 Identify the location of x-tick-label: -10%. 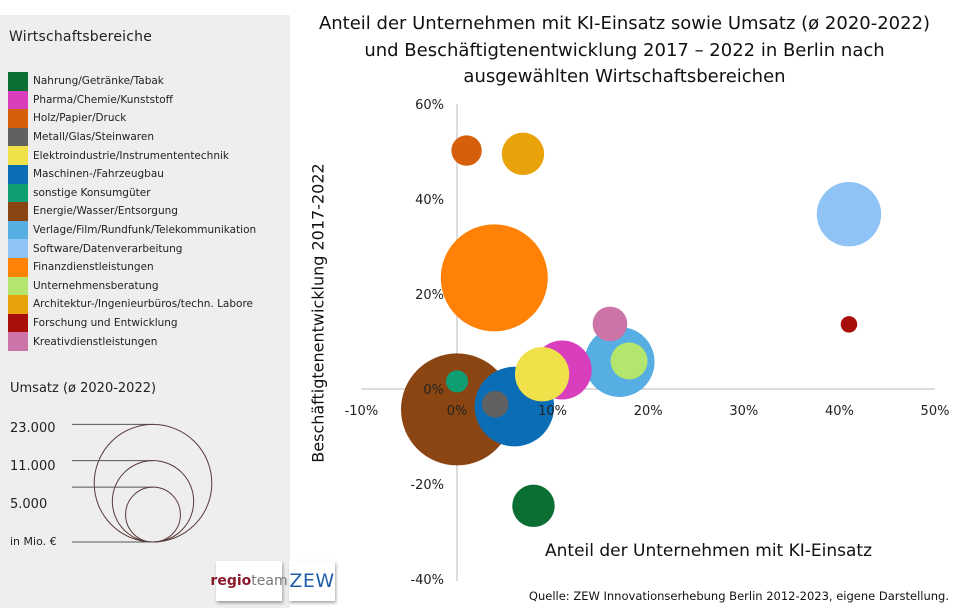
(362, 411).